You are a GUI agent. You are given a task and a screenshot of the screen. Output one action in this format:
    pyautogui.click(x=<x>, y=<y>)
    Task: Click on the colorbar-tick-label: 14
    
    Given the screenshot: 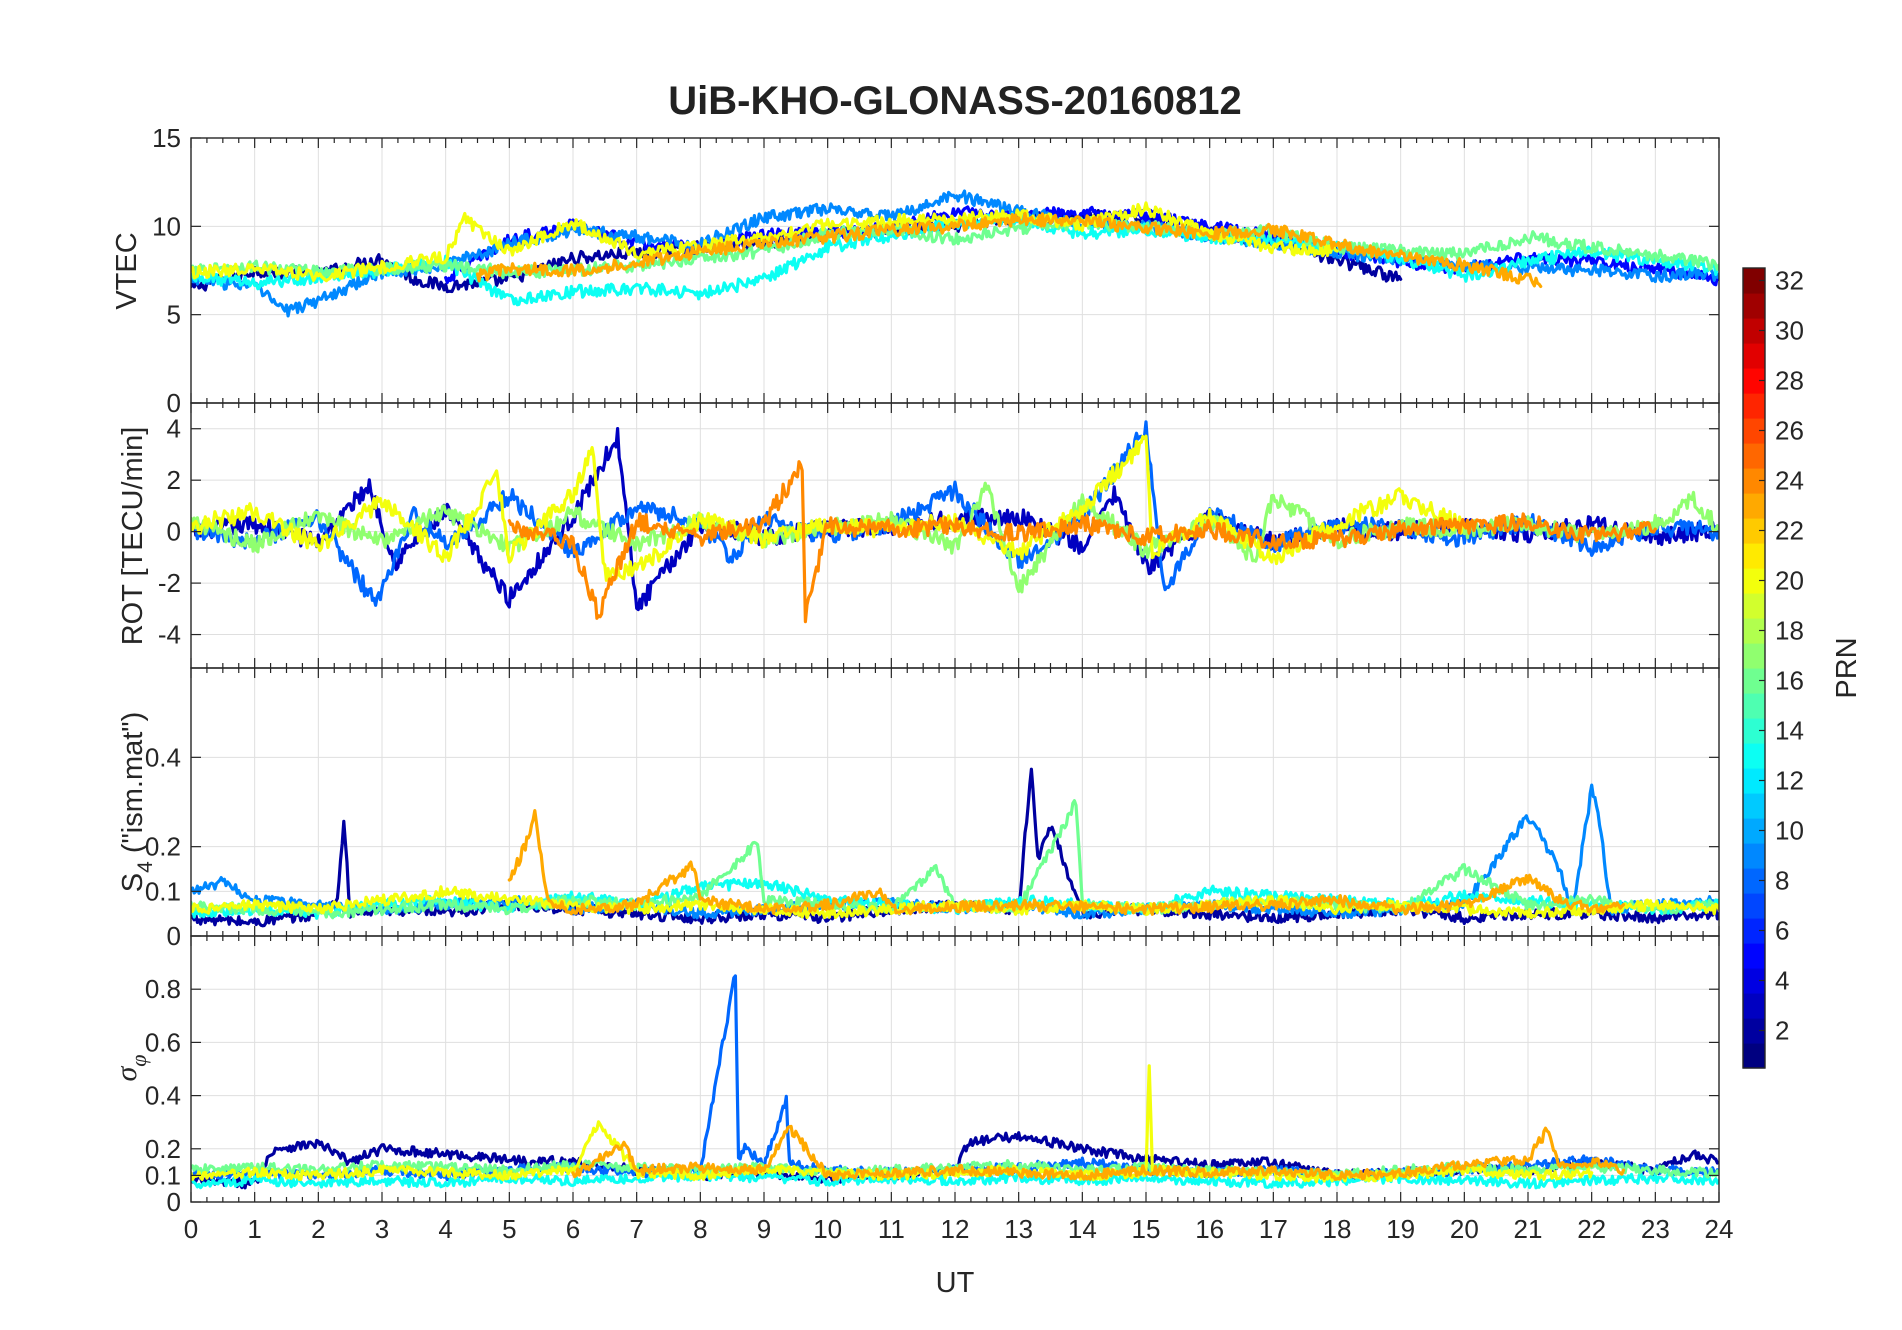 What is the action you would take?
    pyautogui.click(x=1789, y=731)
    